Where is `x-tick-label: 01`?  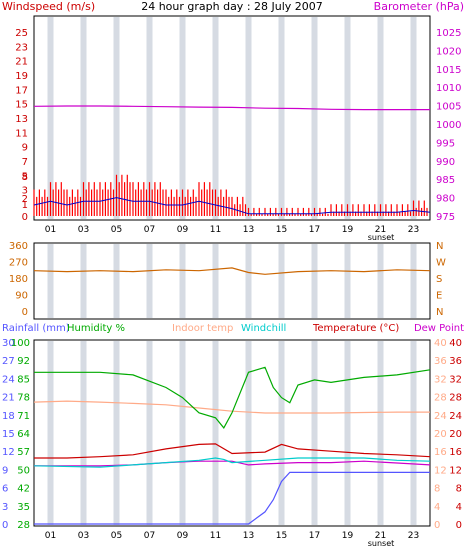
x-tick-label: 01 is located at coordinates (50, 536).